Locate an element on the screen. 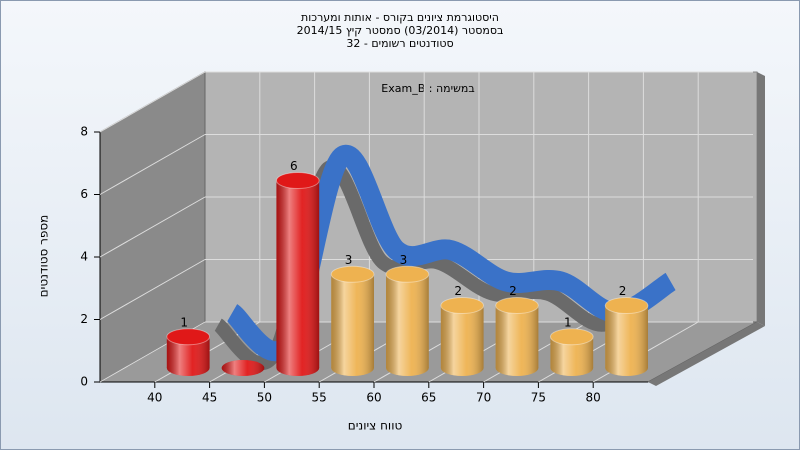 This screenshot has height=450, width=800. x-tick-label: 75 is located at coordinates (538, 398).